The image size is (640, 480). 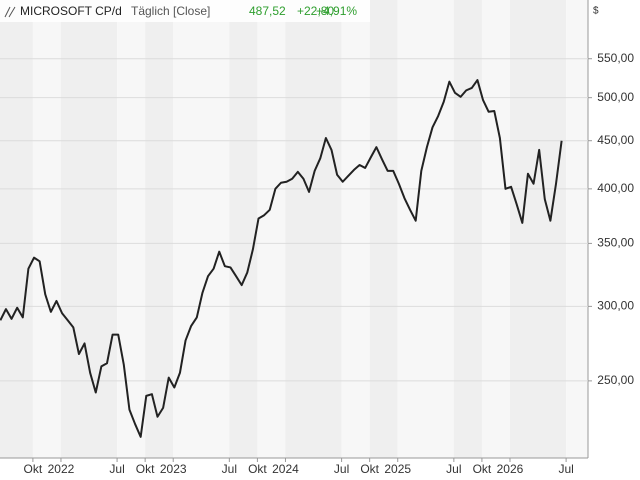 What do you see at coordinates (397, 469) in the screenshot?
I see `x-tick-label: 2025` at bounding box center [397, 469].